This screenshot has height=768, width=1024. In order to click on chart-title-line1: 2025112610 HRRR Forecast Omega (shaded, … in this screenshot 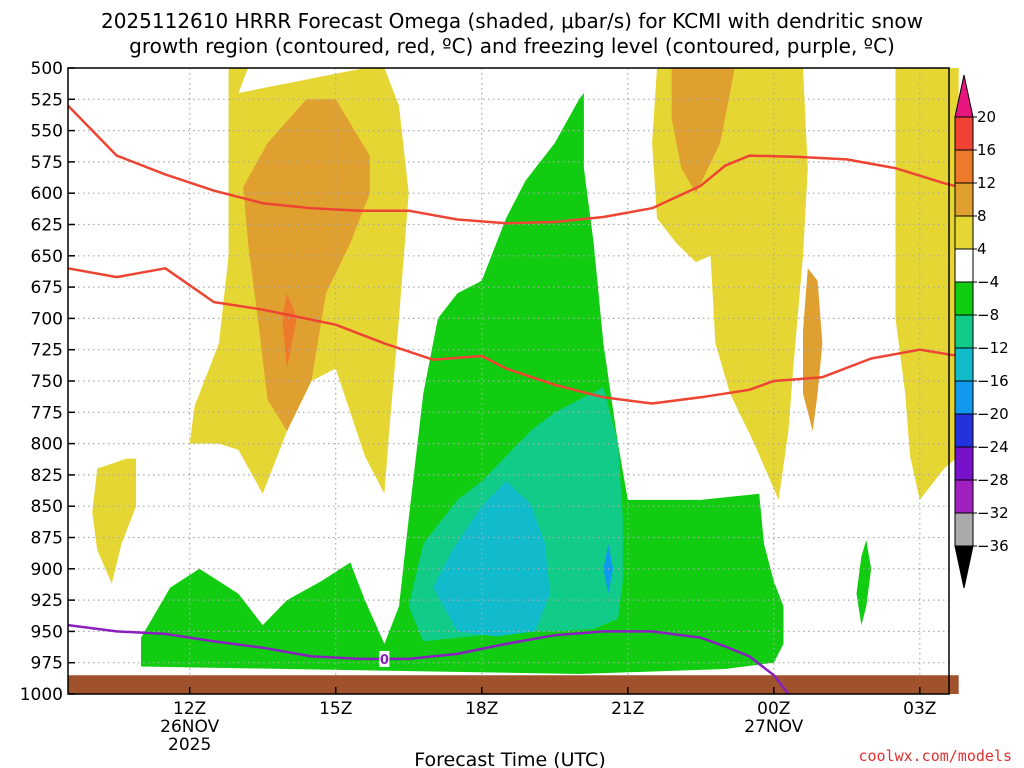, I will do `click(512, 21)`.